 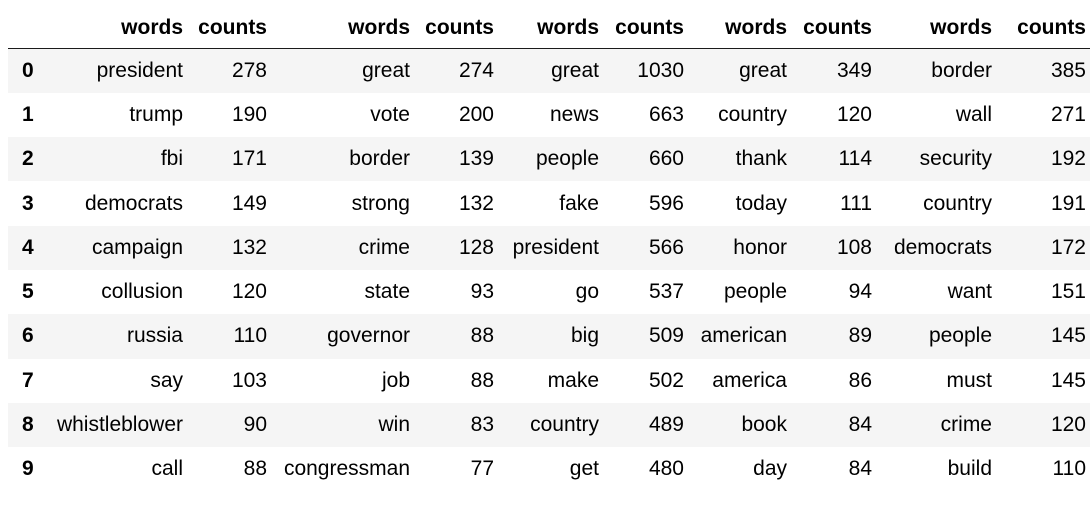 What do you see at coordinates (584, 336) in the screenshot?
I see `word-cell: big` at bounding box center [584, 336].